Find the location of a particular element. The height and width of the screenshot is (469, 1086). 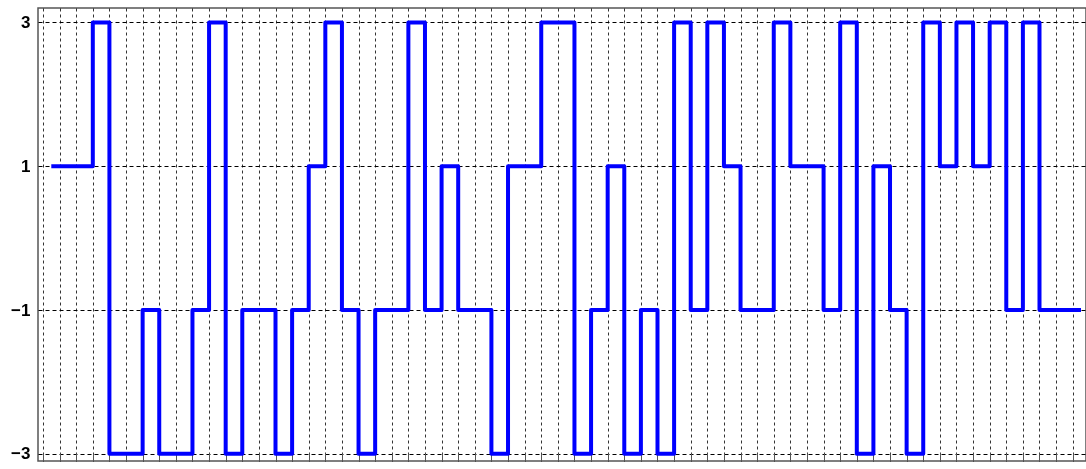

y-tick-label: 1 is located at coordinates (26, 166).